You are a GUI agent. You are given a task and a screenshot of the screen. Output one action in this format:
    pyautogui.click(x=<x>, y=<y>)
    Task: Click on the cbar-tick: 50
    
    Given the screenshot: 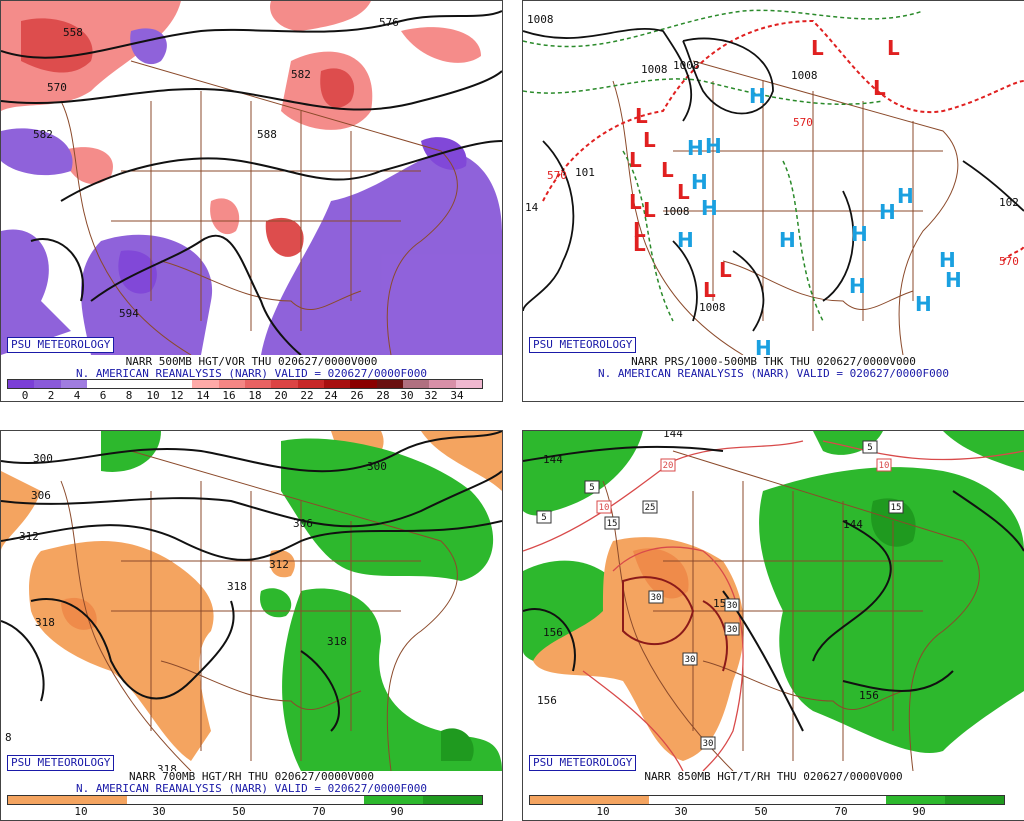 What is the action you would take?
    pyautogui.click(x=761, y=811)
    